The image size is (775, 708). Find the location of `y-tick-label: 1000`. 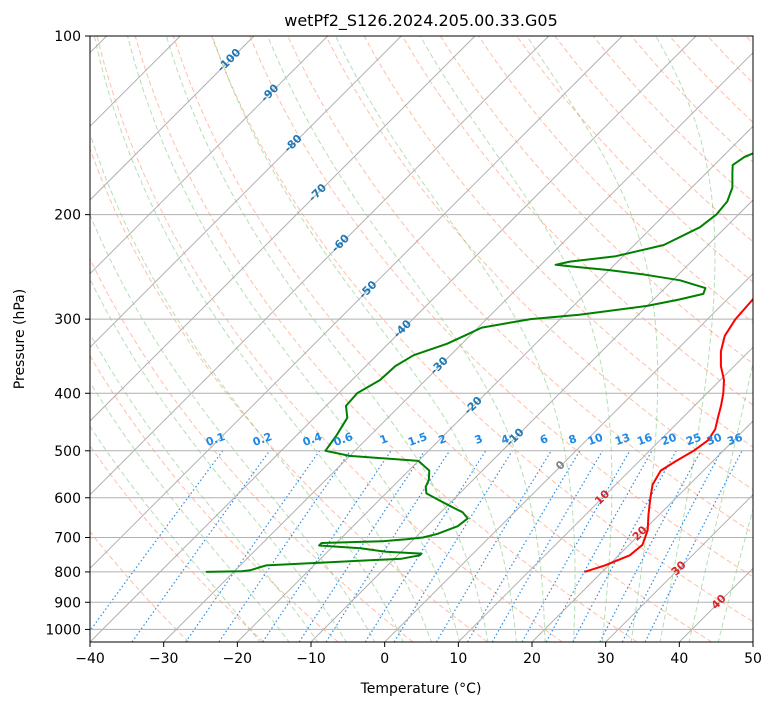

y-tick-label: 1000 is located at coordinates (63, 630).